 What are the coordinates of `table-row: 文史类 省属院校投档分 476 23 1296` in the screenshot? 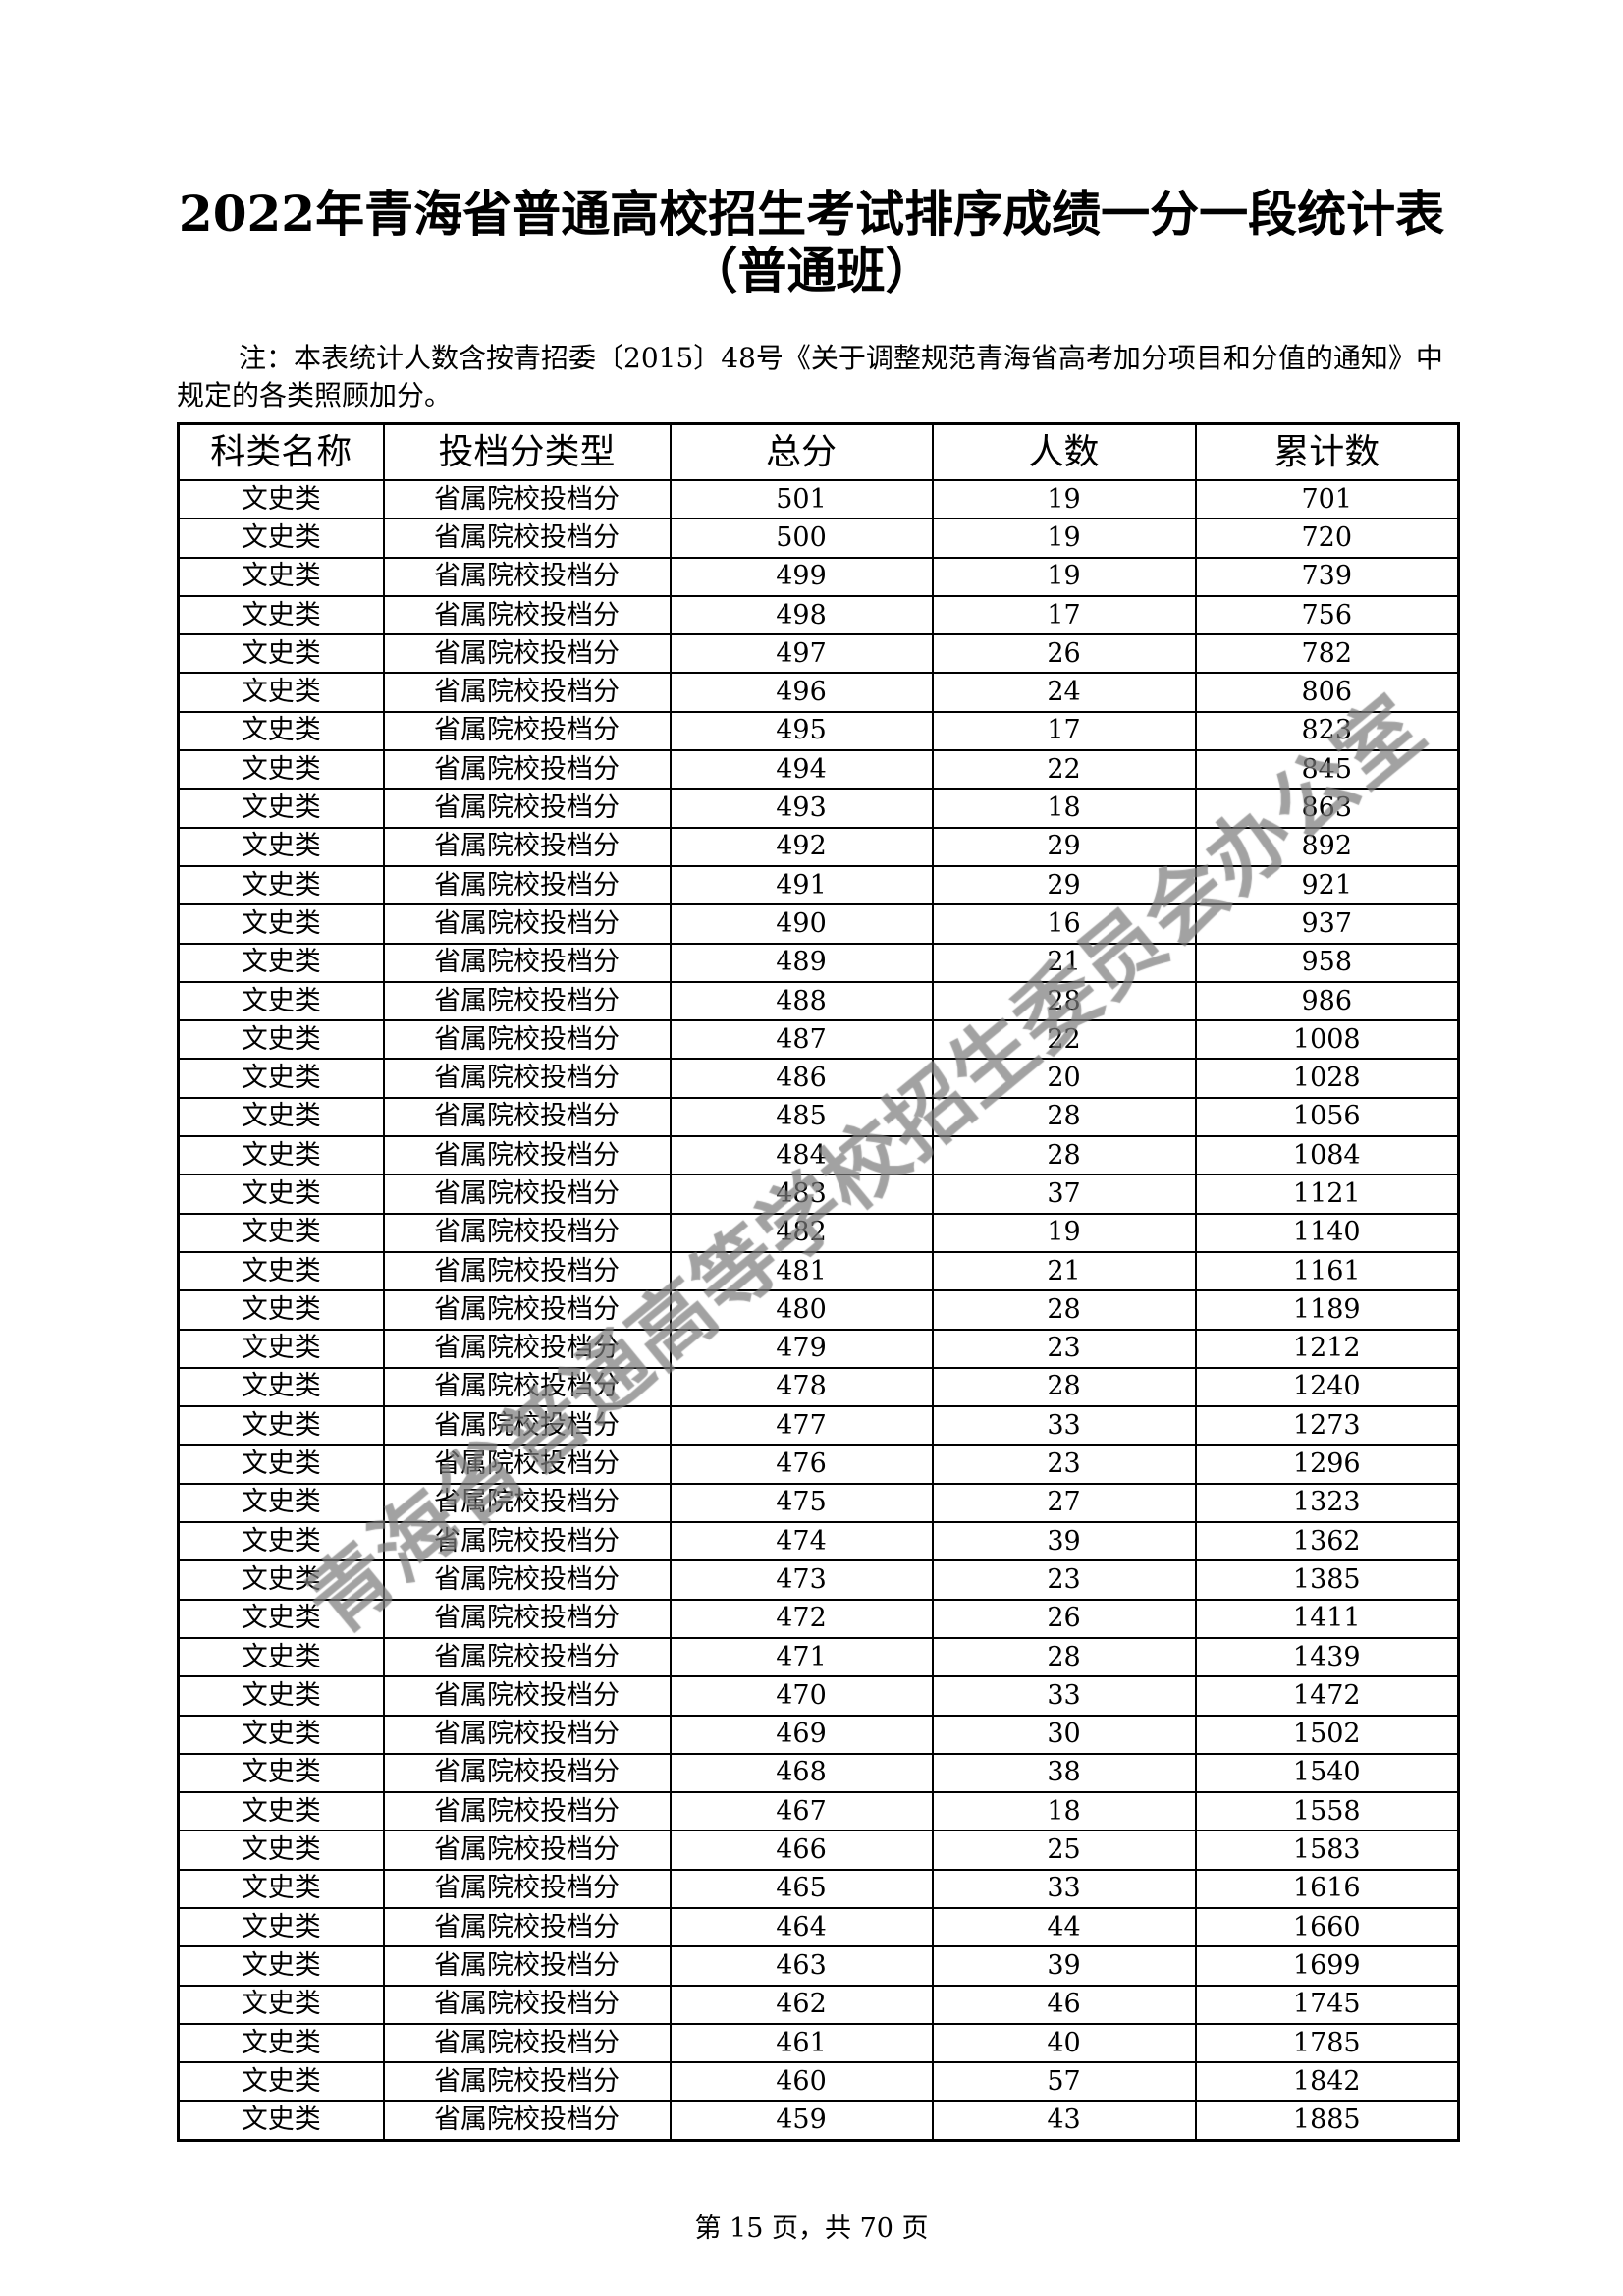 It's located at (818, 1464).